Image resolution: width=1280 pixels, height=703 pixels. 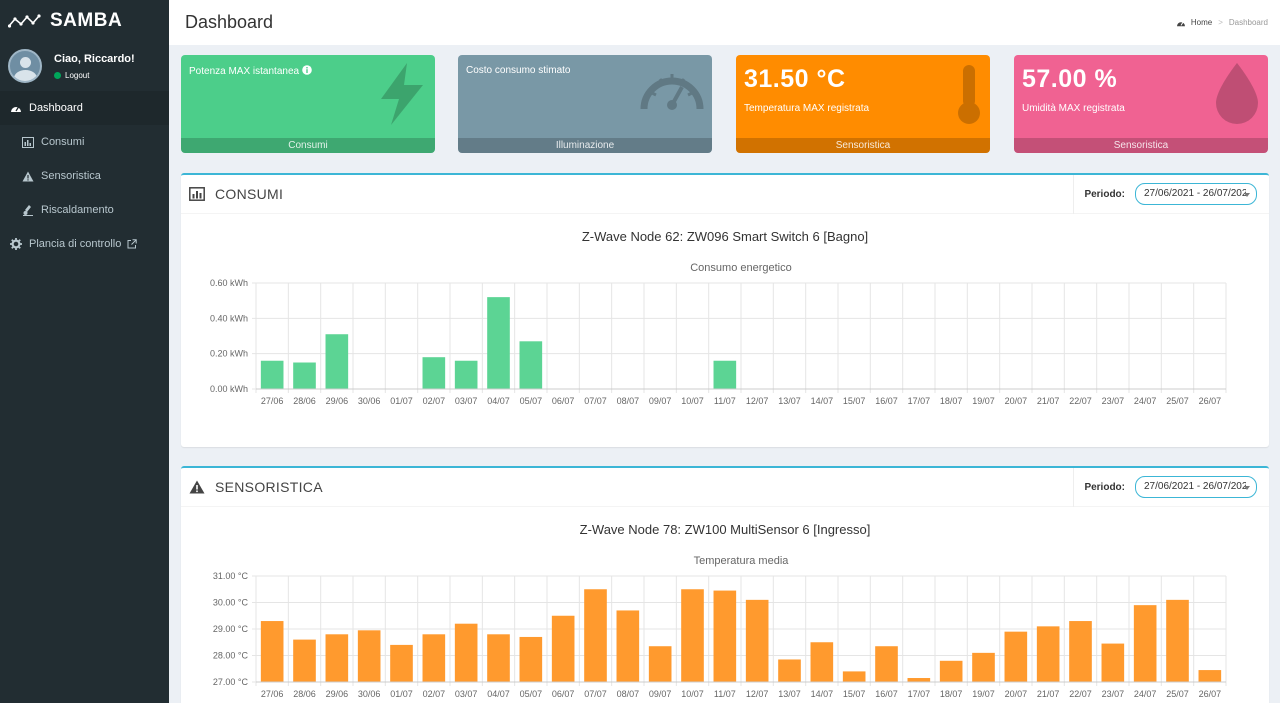 I want to click on box-potenza: Potenza MAX istantanea Consumi, so click(x=308, y=104).